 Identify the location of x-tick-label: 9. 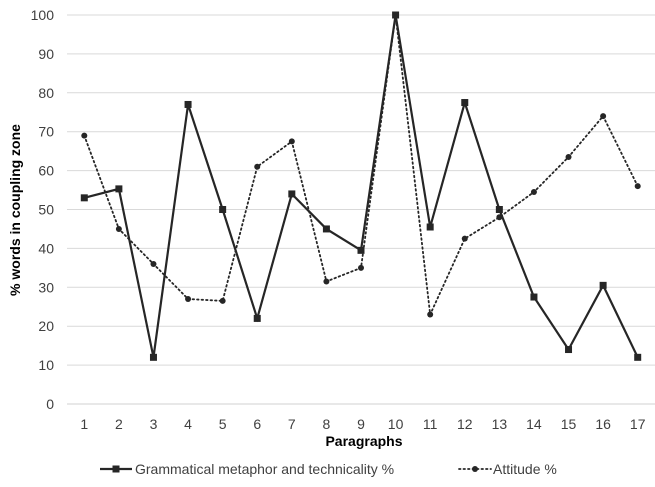
(361, 424).